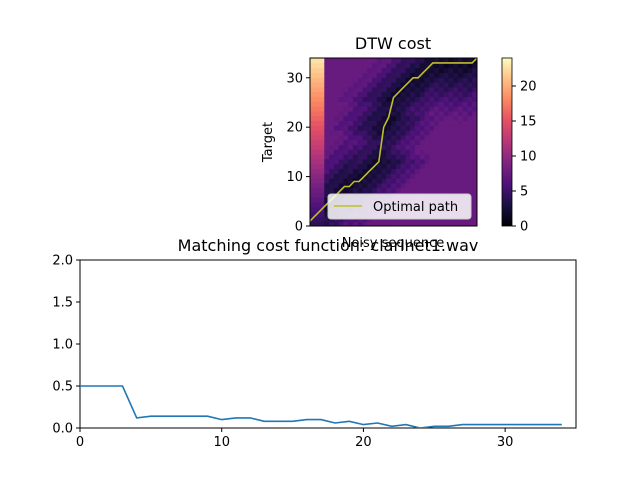 This screenshot has width=640, height=480. Describe the element at coordinates (528, 122) in the screenshot. I see `colorbar-tick-label: 15` at that location.